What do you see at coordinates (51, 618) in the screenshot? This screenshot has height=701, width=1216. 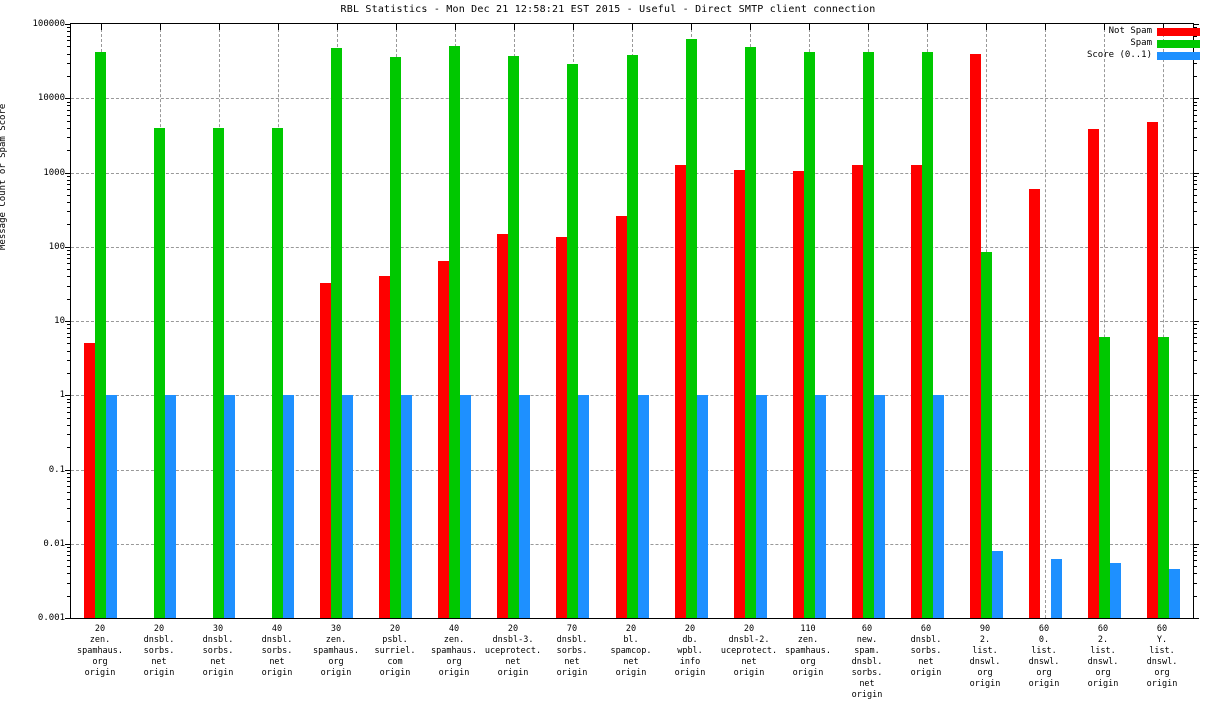 I see `y-axis-tick-label: 0.001` at bounding box center [51, 618].